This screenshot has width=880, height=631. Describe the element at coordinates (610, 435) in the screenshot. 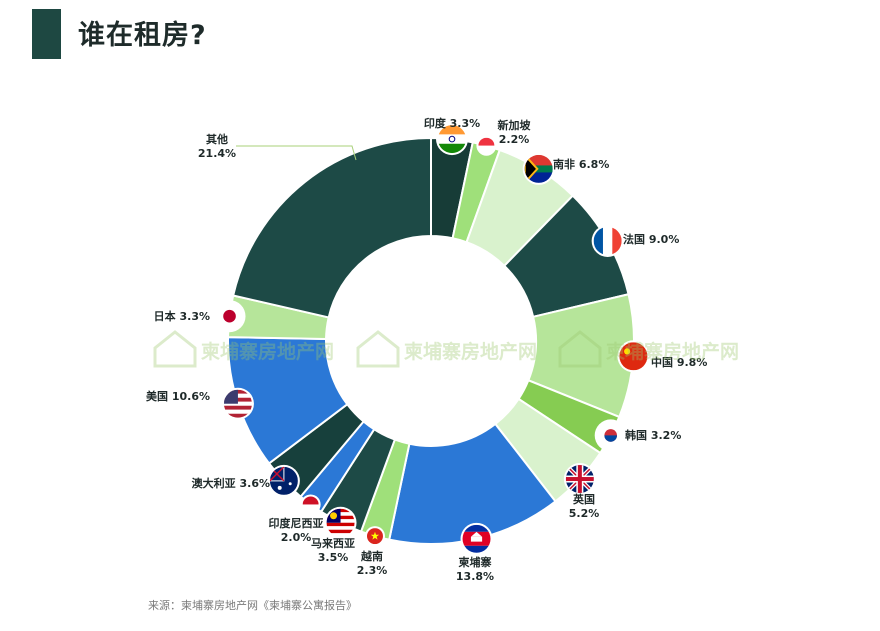

I see `korea-flag-icon` at that location.